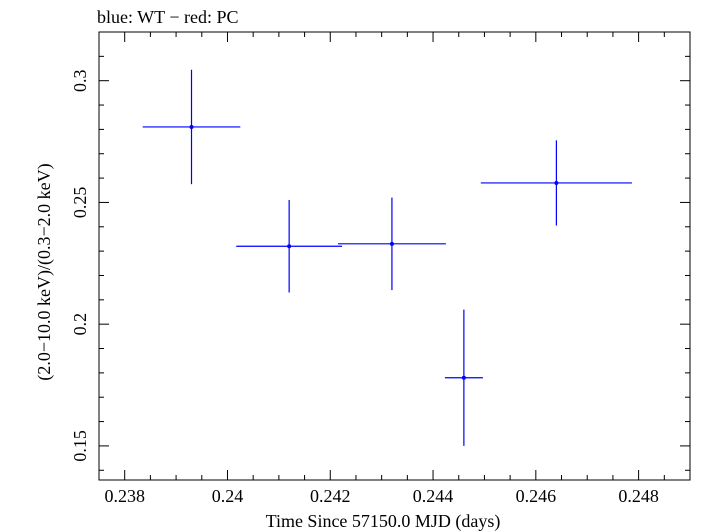 The width and height of the screenshot is (705, 532). I want to click on chart-title: blue: WT − red: PC, so click(167, 17).